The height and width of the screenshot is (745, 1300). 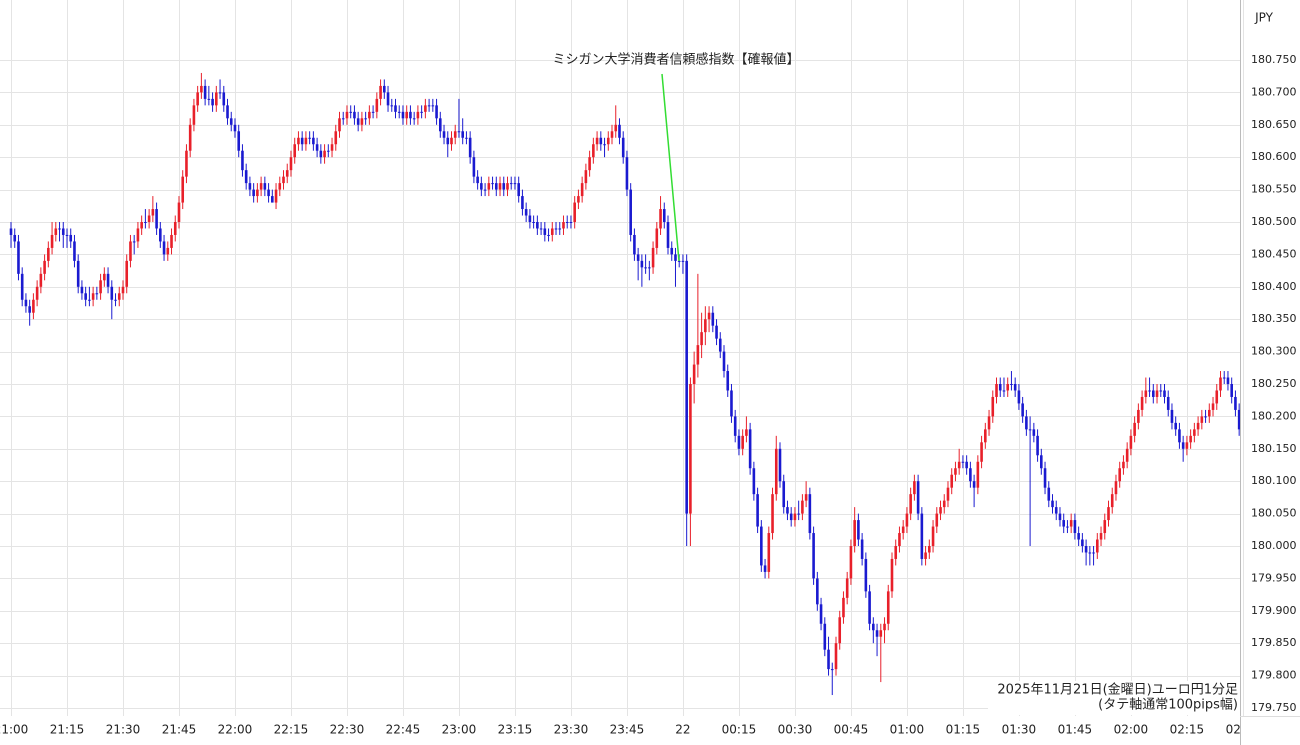 What do you see at coordinates (907, 730) in the screenshot?
I see `x-tick-label: 01:00` at bounding box center [907, 730].